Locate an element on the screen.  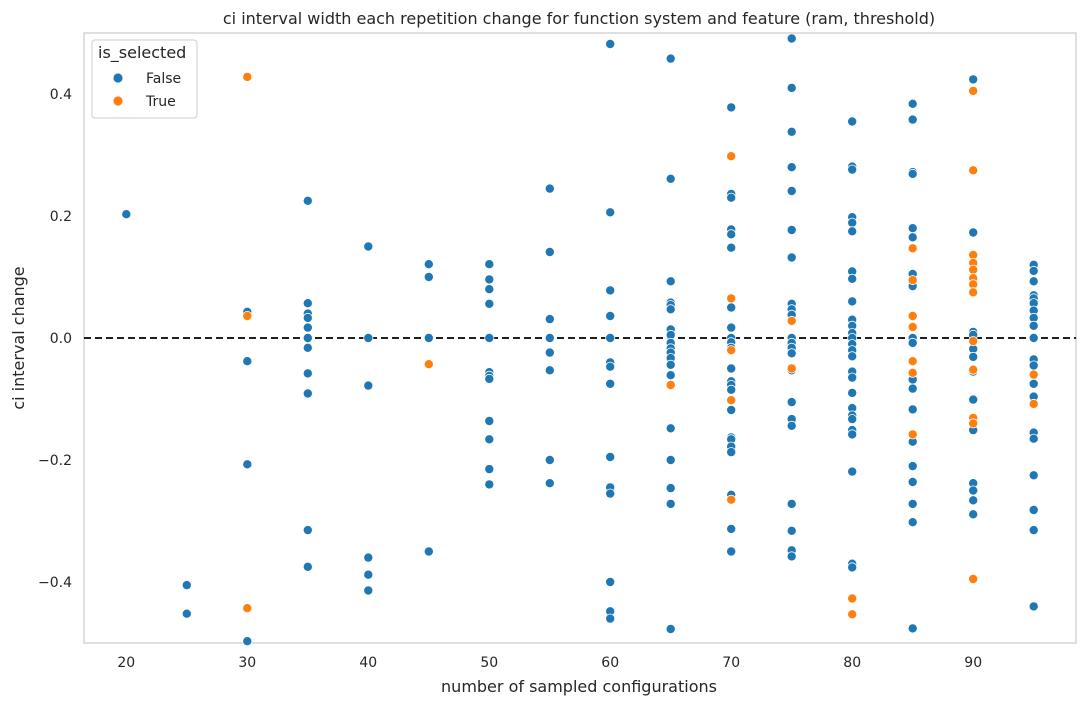
x-axis-ticks: 20 30 40 50 60 70 80 90 is located at coordinates (549, 663).